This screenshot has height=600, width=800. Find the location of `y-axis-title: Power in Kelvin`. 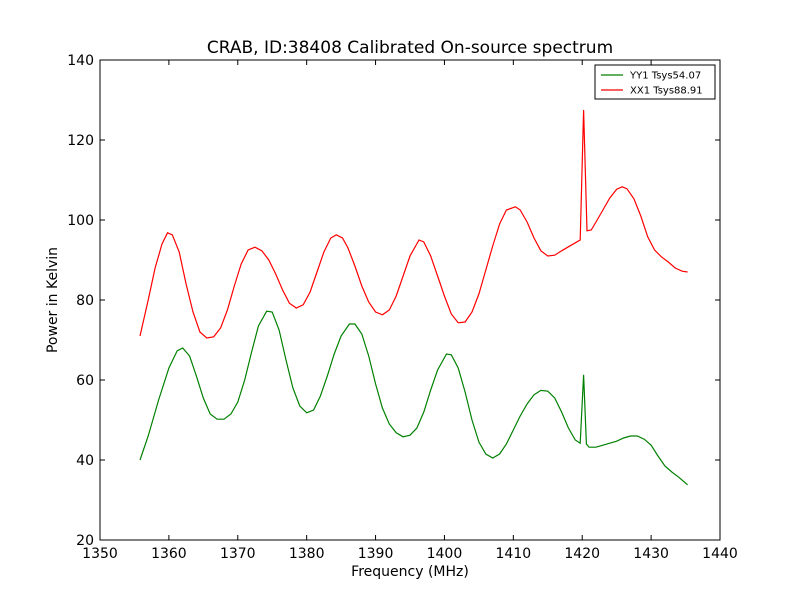

y-axis-title: Power in Kelvin is located at coordinates (53, 300).